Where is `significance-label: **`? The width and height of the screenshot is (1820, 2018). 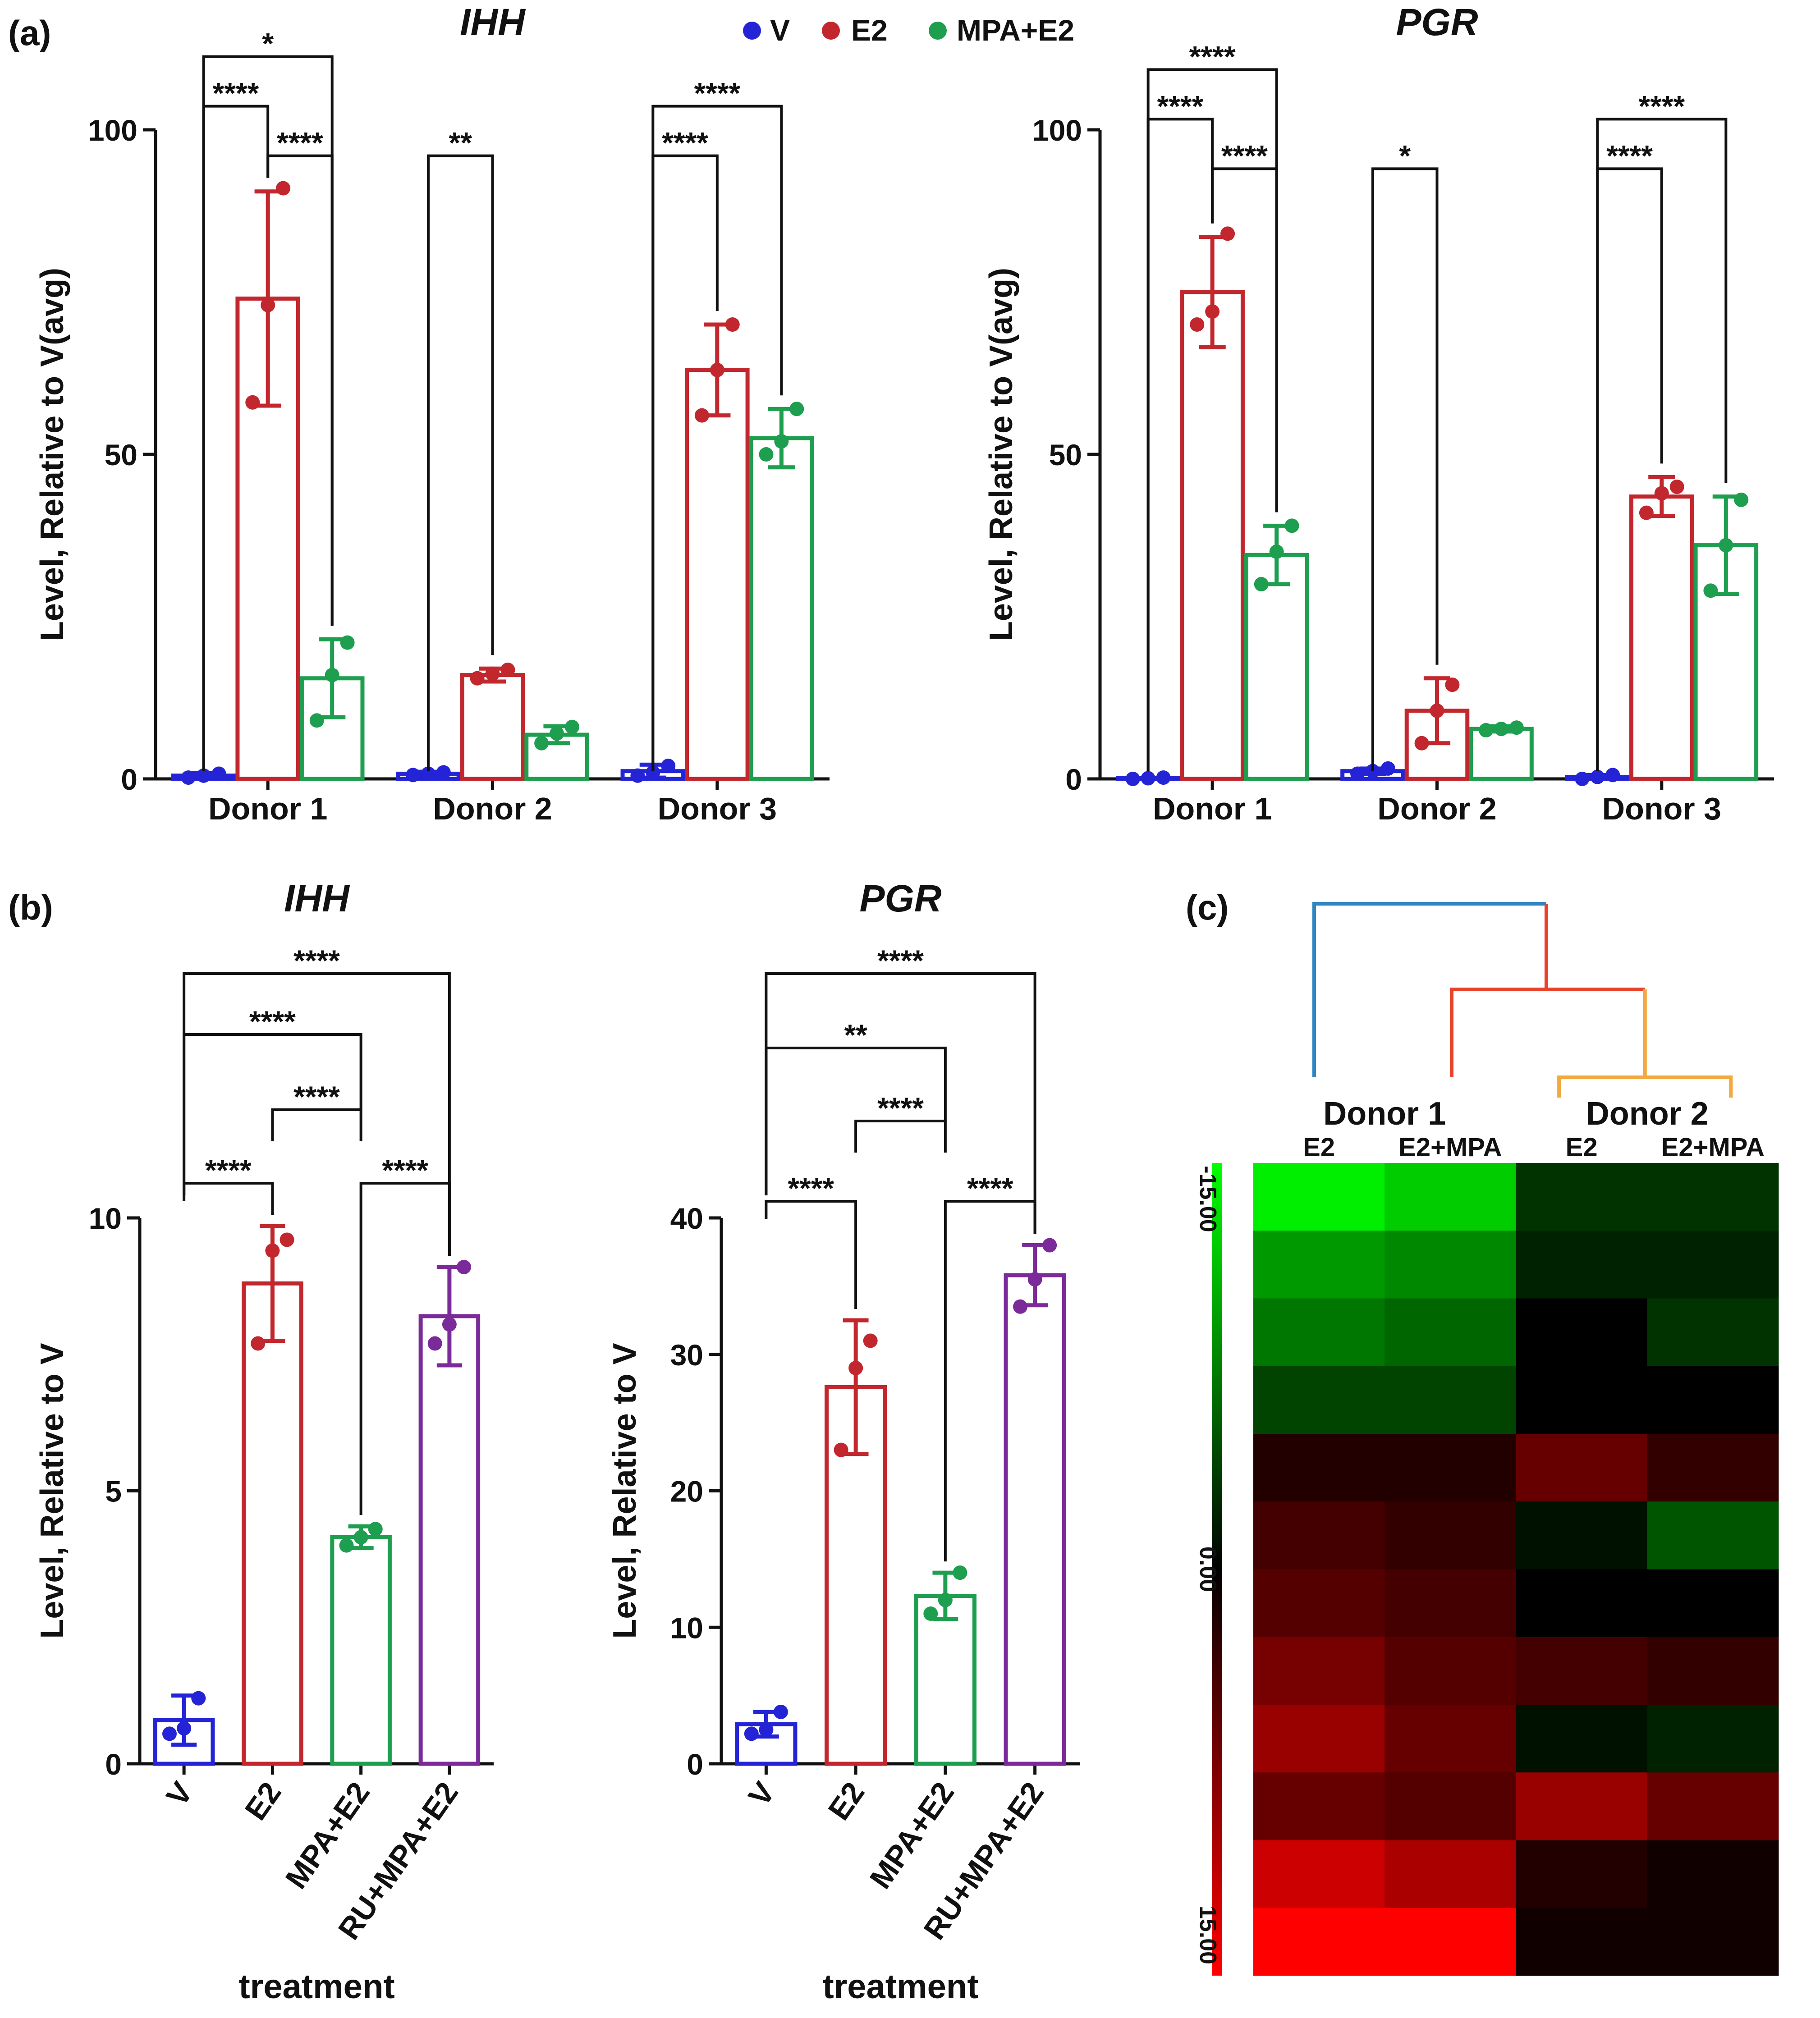 significance-label: ** is located at coordinates (856, 1035).